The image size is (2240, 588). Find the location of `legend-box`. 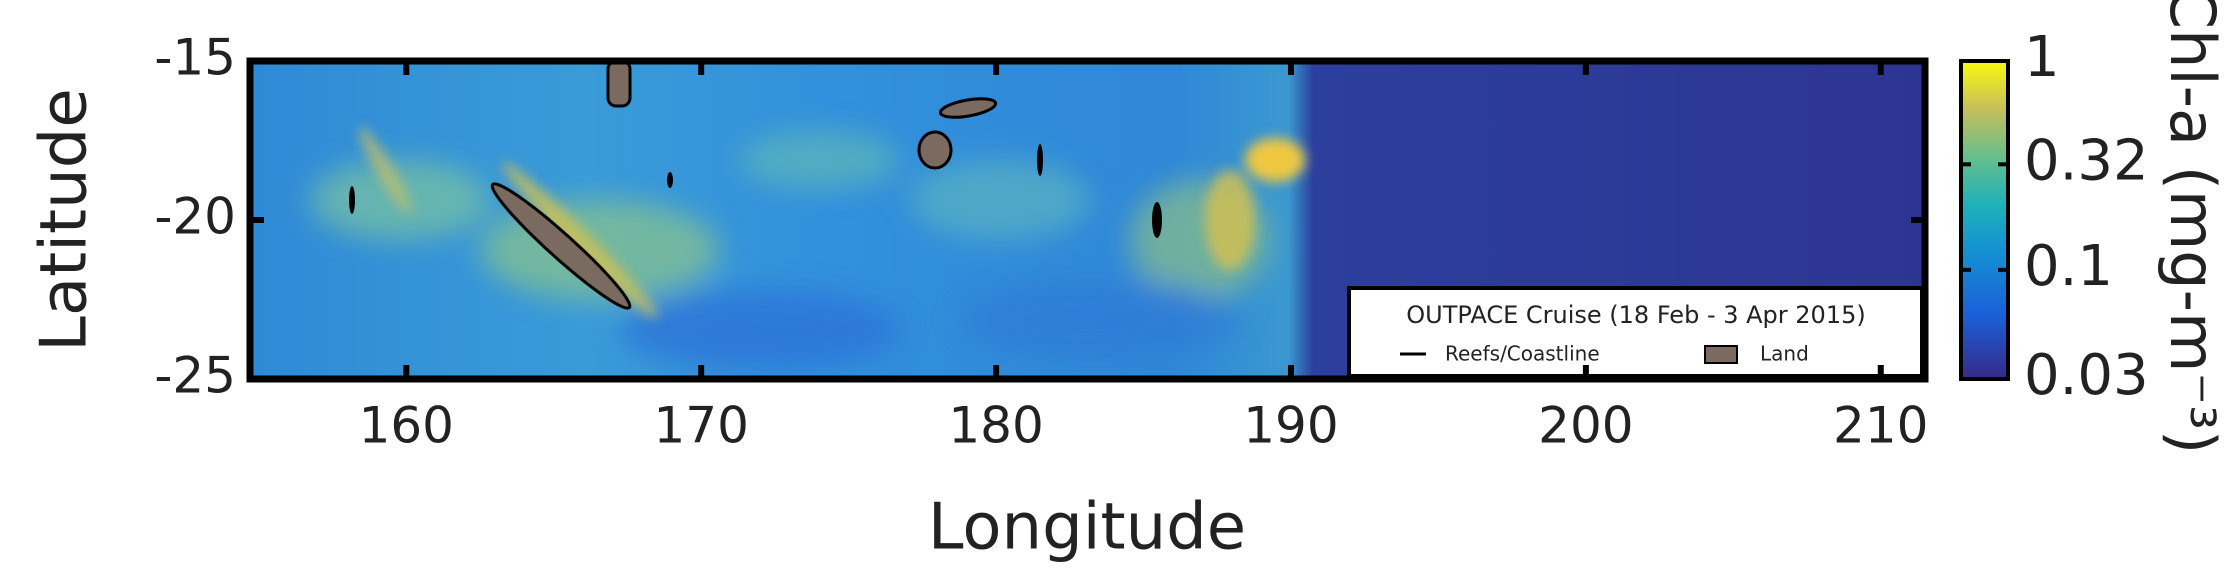

legend-box is located at coordinates (1635, 332).